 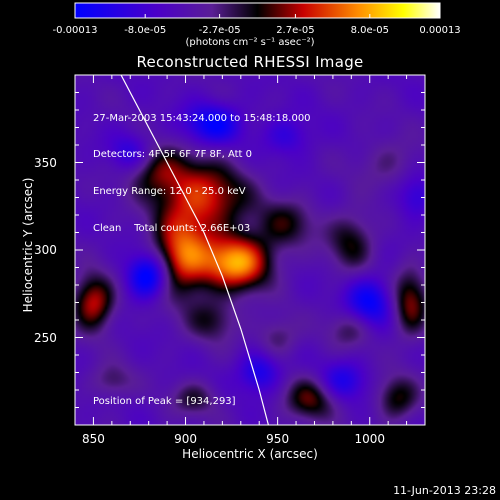 I want to click on x-tick-label: 950, so click(x=278, y=439).